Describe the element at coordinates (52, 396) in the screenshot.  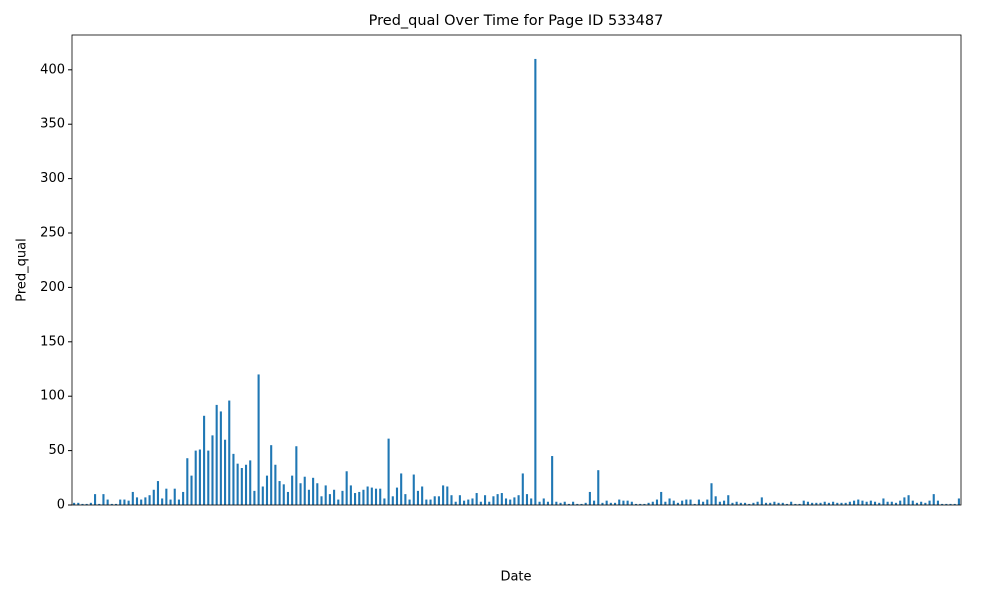
I see `y-tick-label: 100` at that location.